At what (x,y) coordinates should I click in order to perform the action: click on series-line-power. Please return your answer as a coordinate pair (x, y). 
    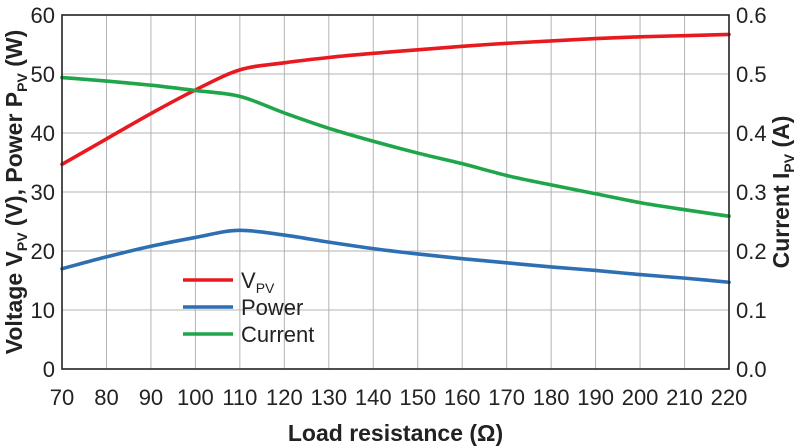
    Looking at the image, I should click on (395, 256).